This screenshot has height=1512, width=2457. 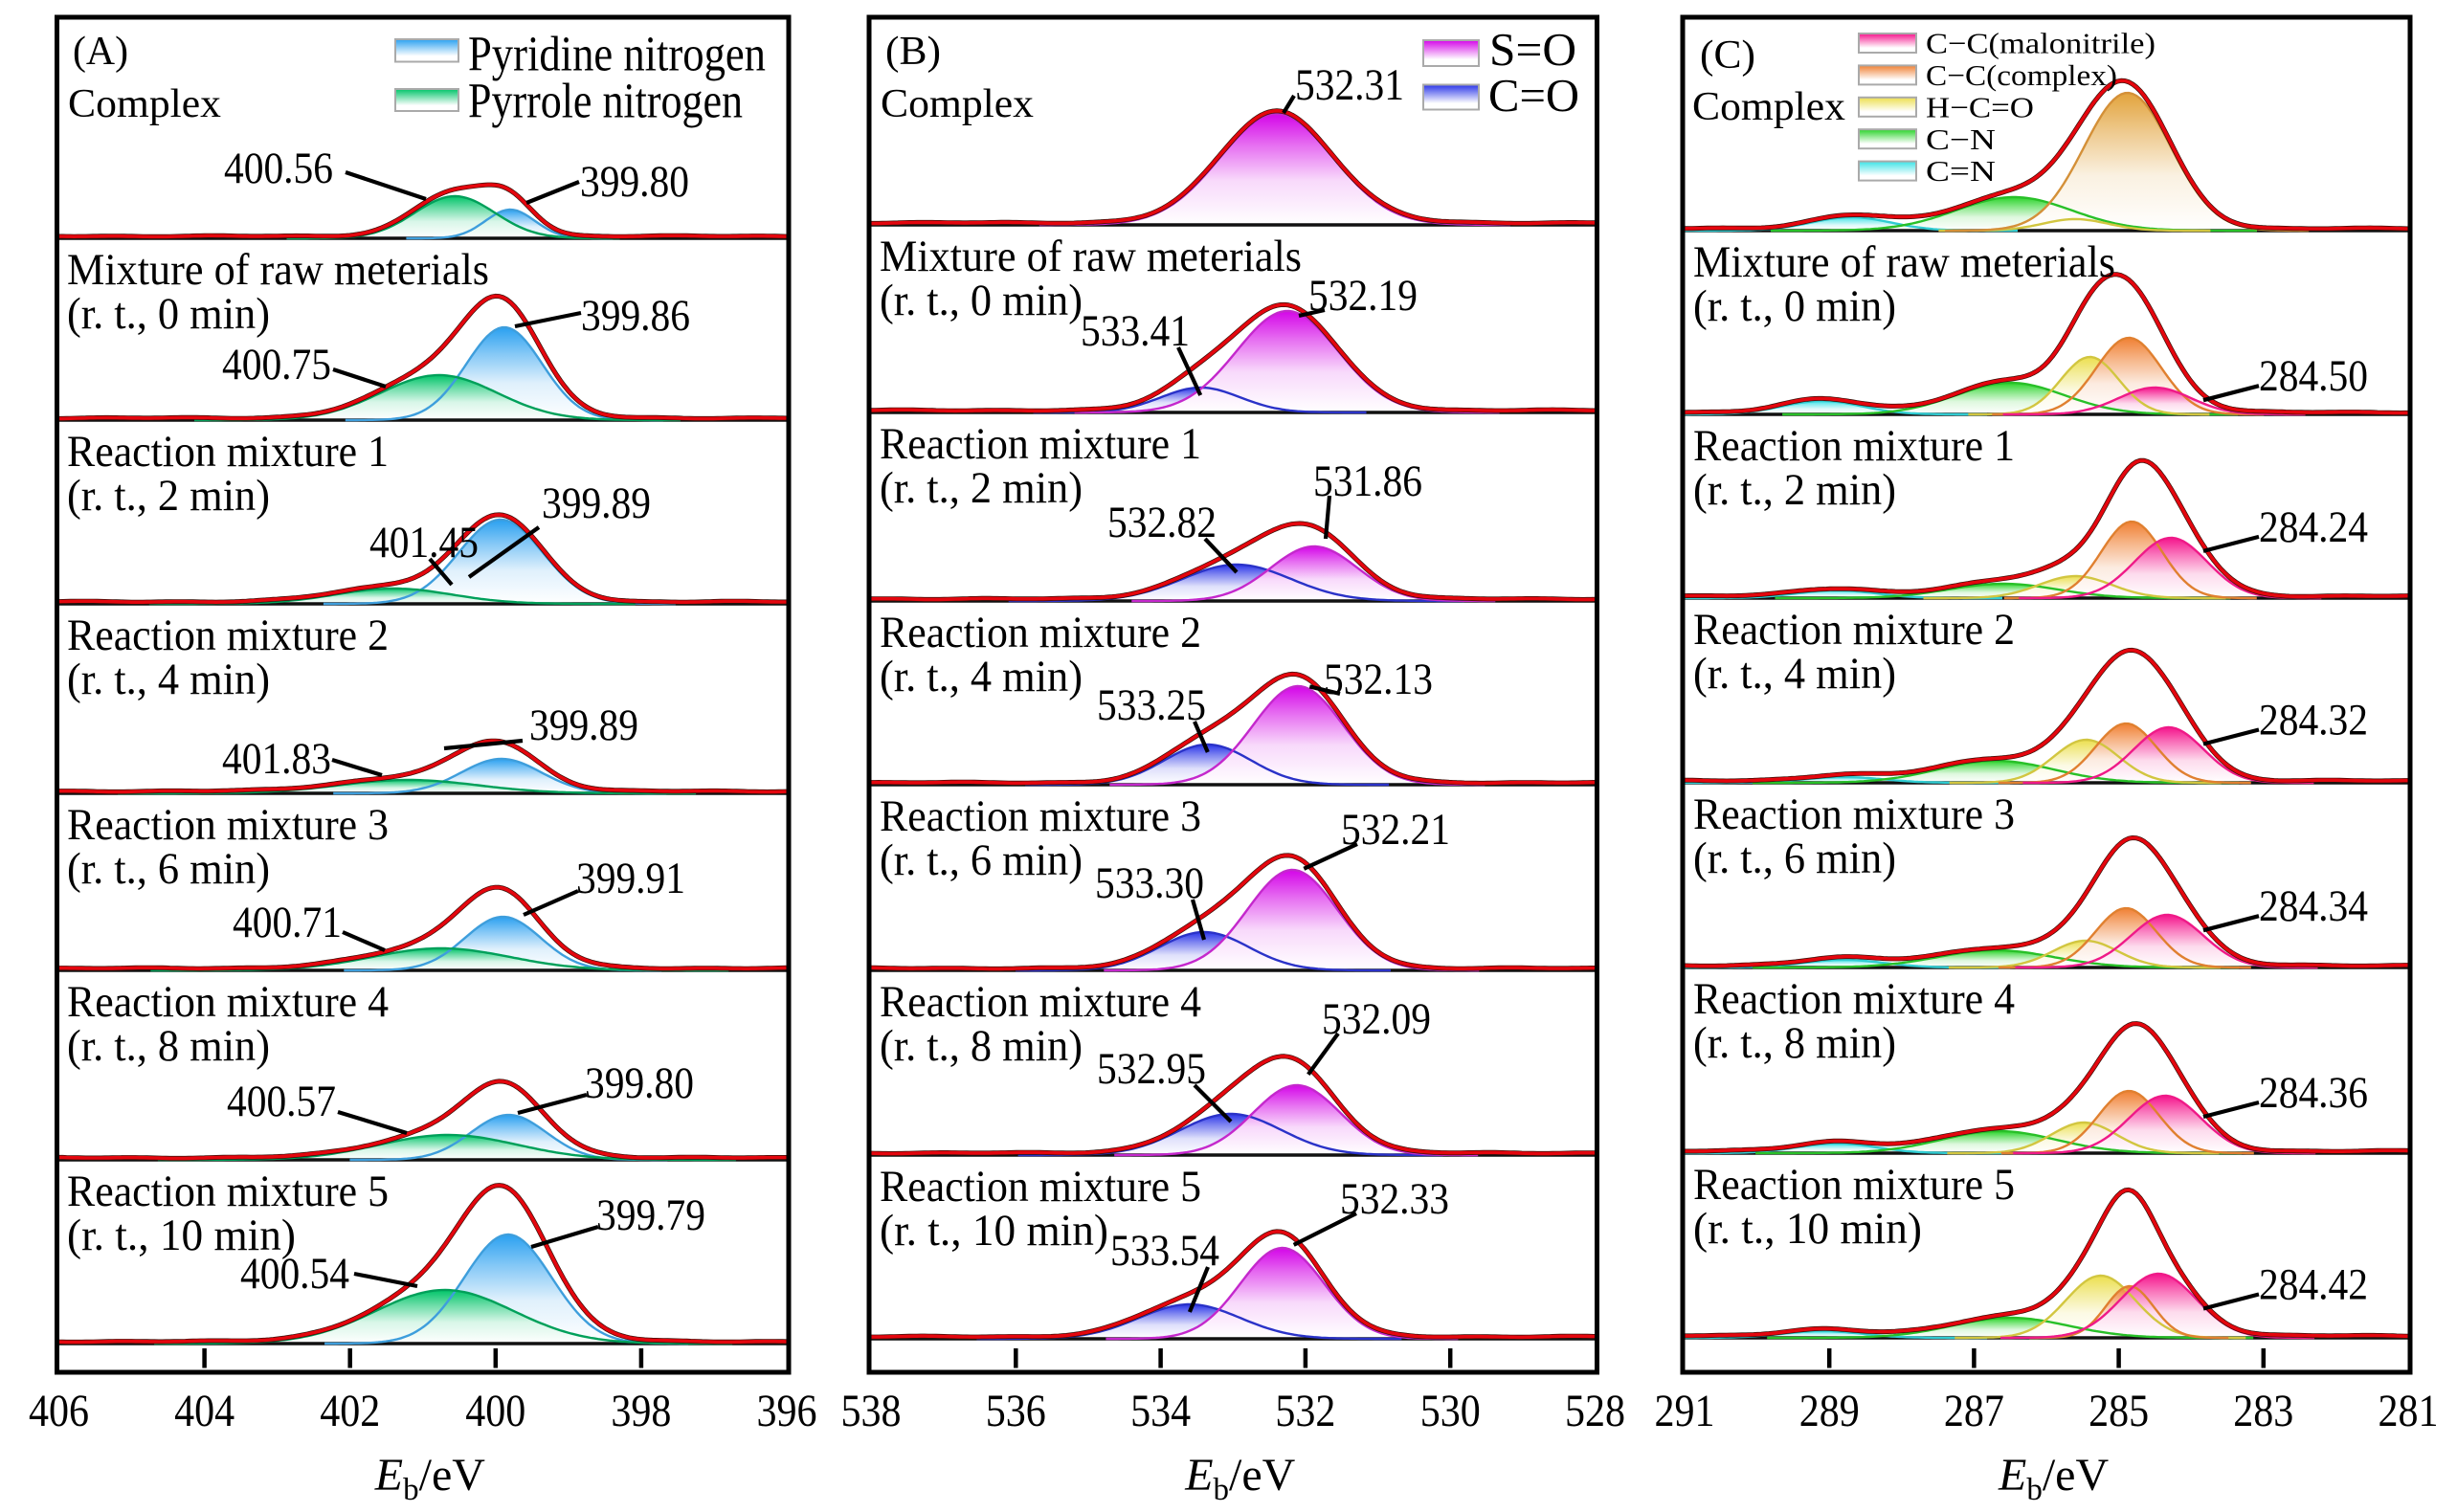 What do you see at coordinates (2313, 906) in the screenshot?
I see `svg-text: 284.34` at bounding box center [2313, 906].